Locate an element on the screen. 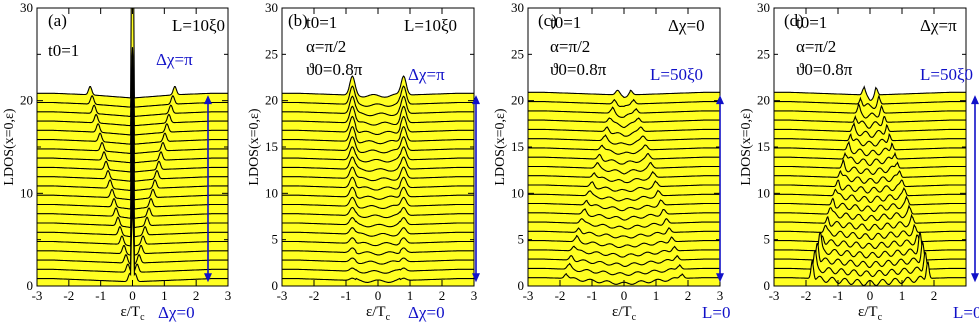  panel-b-arrow is located at coordinates (476, 189).